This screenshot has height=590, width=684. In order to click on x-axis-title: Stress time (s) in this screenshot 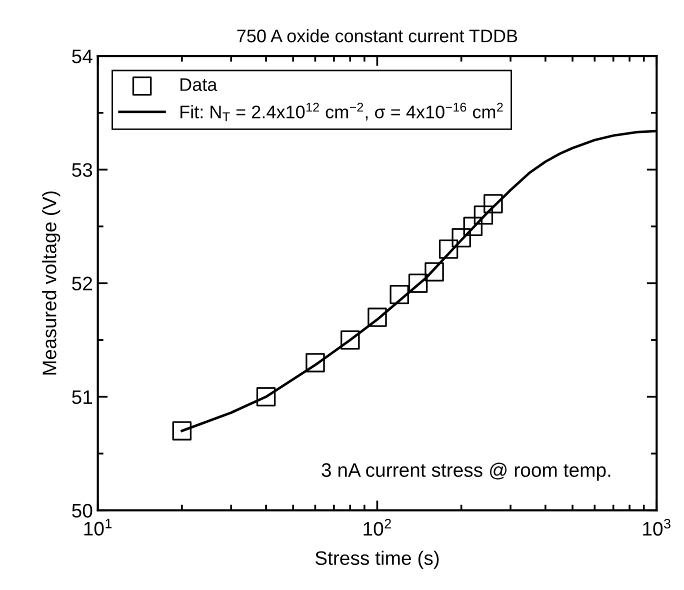, I will do `click(377, 559)`.